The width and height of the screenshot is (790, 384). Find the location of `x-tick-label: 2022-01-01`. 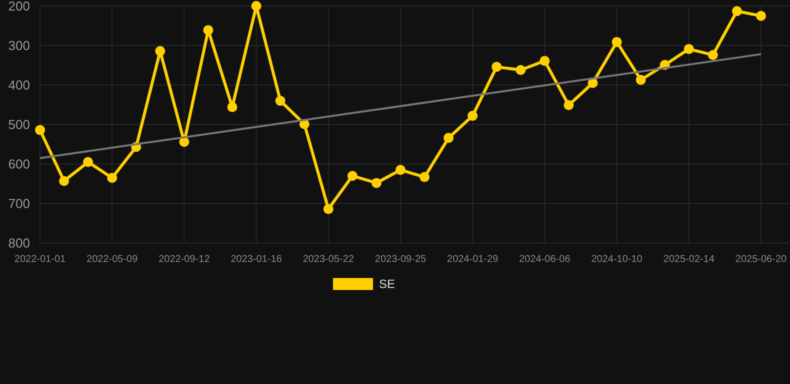

x-tick-label: 2022-01-01 is located at coordinates (40, 259).